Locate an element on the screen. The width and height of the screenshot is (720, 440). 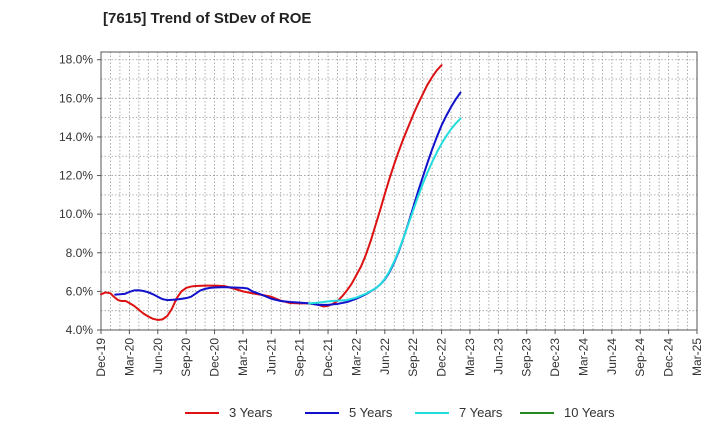
x-tick-label: Dec-21 is located at coordinates (328, 357).